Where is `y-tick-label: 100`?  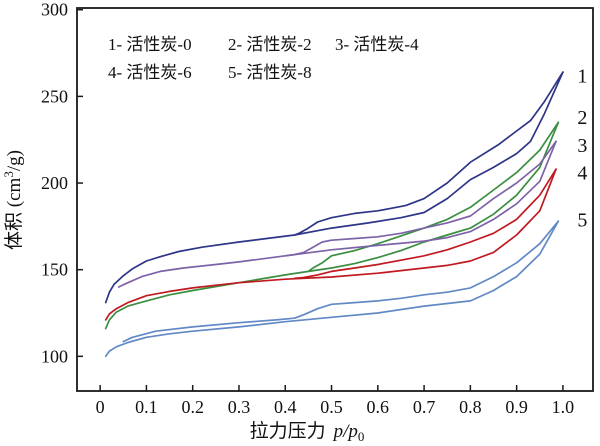
y-tick-label: 100 is located at coordinates (54, 356).